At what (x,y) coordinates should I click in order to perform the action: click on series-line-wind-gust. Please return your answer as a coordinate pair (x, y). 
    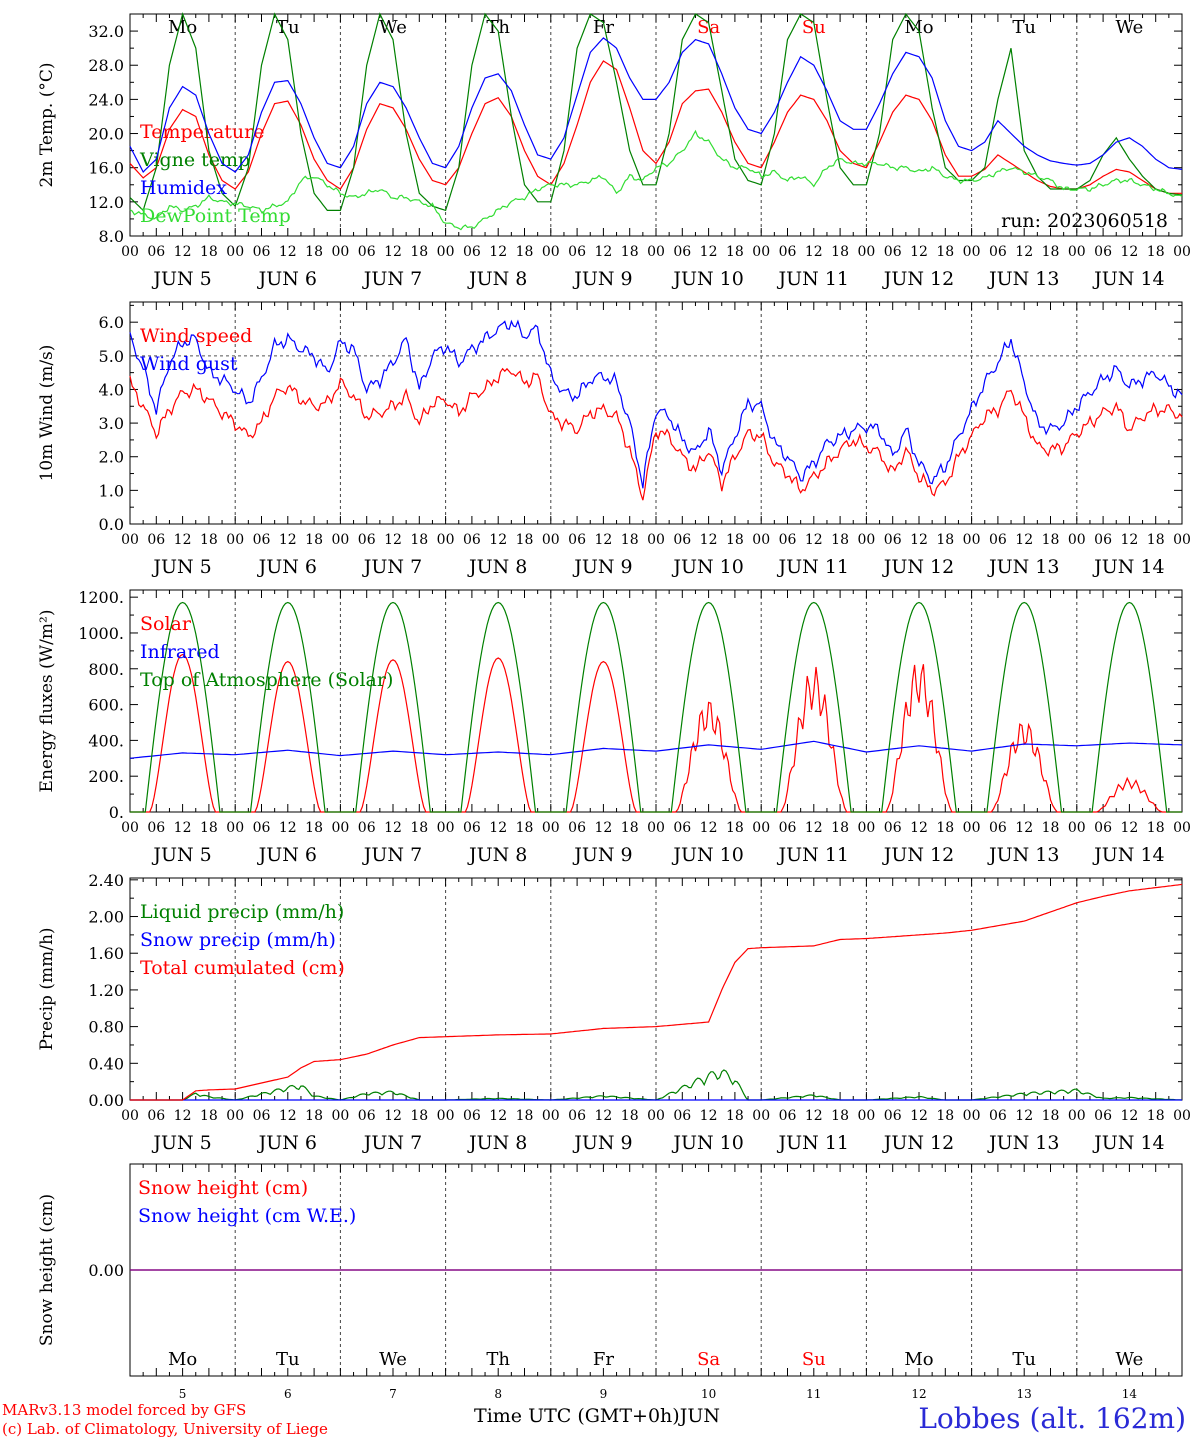
    Looking at the image, I should click on (656, 404).